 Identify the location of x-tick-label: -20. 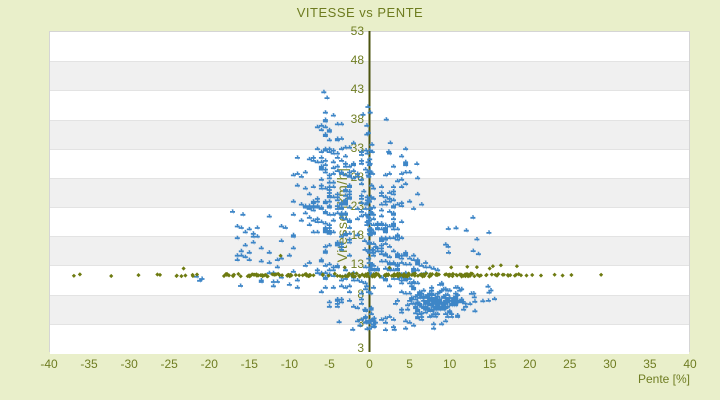
(209, 364).